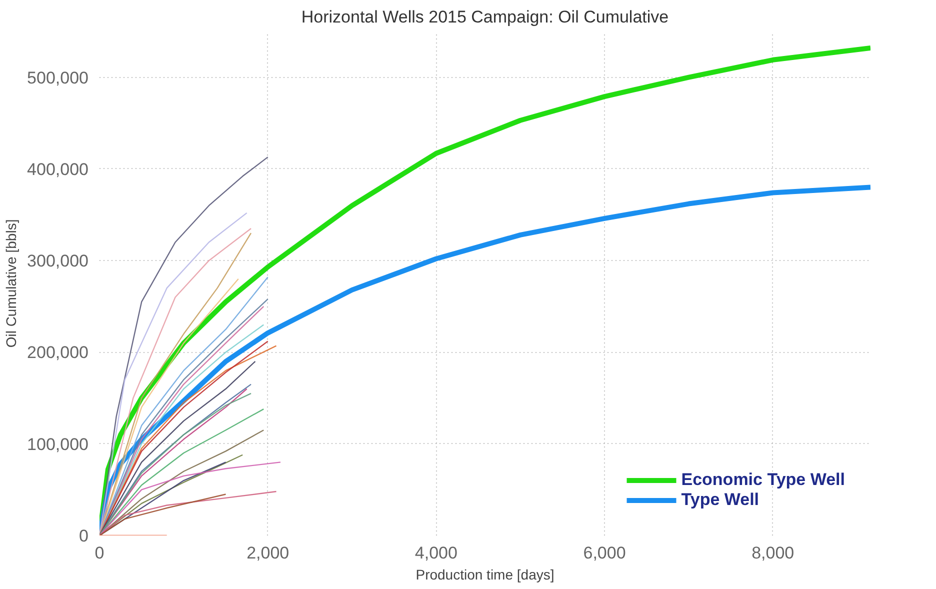 The width and height of the screenshot is (936, 589). I want to click on y-tick-label: 400,000, so click(57, 169).